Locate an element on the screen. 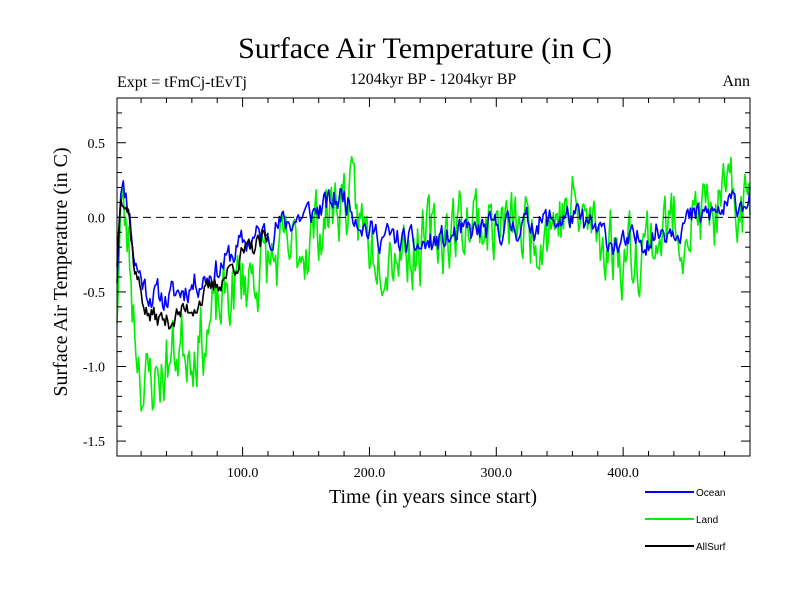  legend-label-ocean: Ocean is located at coordinates (710, 493).